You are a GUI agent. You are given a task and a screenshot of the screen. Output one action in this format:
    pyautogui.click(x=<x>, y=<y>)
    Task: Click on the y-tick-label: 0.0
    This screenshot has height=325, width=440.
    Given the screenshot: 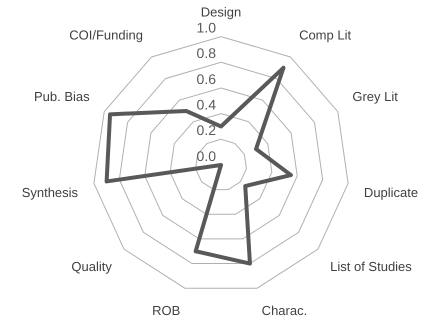 What is the action you would take?
    pyautogui.click(x=206, y=156)
    